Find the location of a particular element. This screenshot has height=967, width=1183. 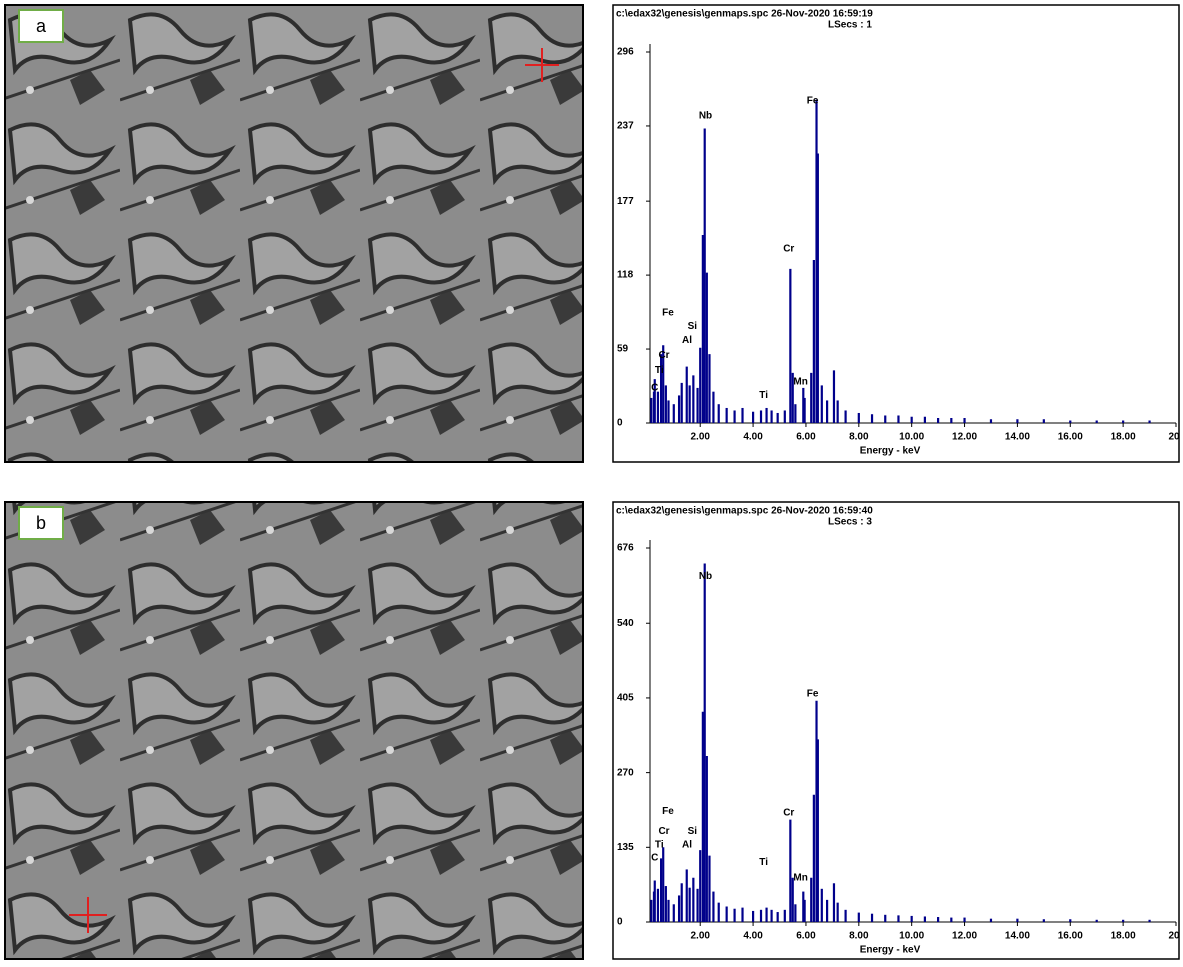

chart-subtitle: LSecs : 1 is located at coordinates (850, 25).